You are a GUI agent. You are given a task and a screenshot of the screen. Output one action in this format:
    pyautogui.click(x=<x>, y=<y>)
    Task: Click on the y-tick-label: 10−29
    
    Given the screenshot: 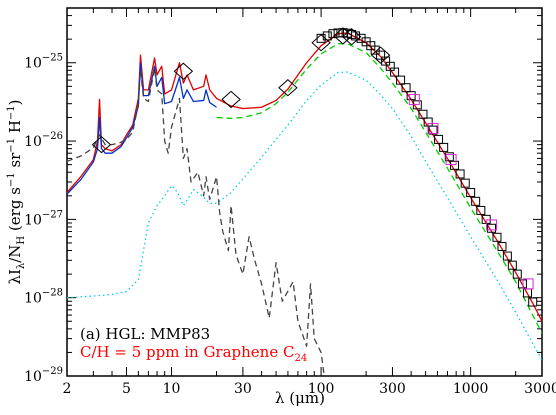 What is the action you would take?
    pyautogui.click(x=43, y=375)
    